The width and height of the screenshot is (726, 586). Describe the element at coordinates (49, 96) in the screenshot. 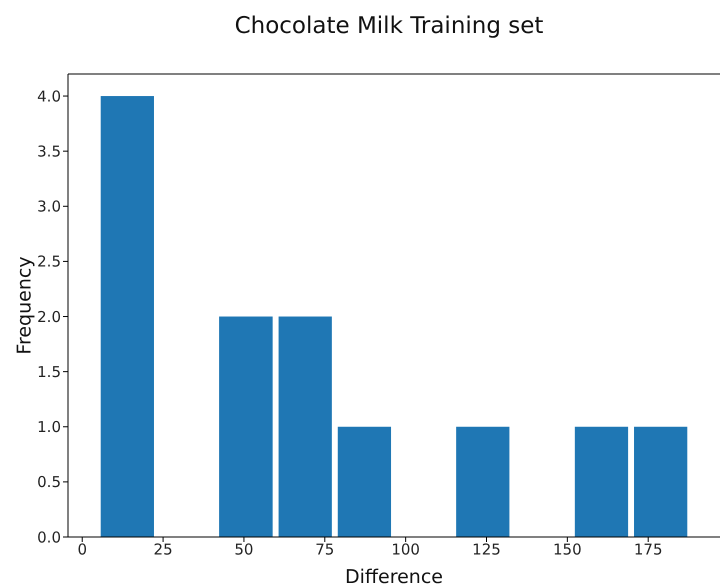

I see `y-tick-label: 4.0` at that location.